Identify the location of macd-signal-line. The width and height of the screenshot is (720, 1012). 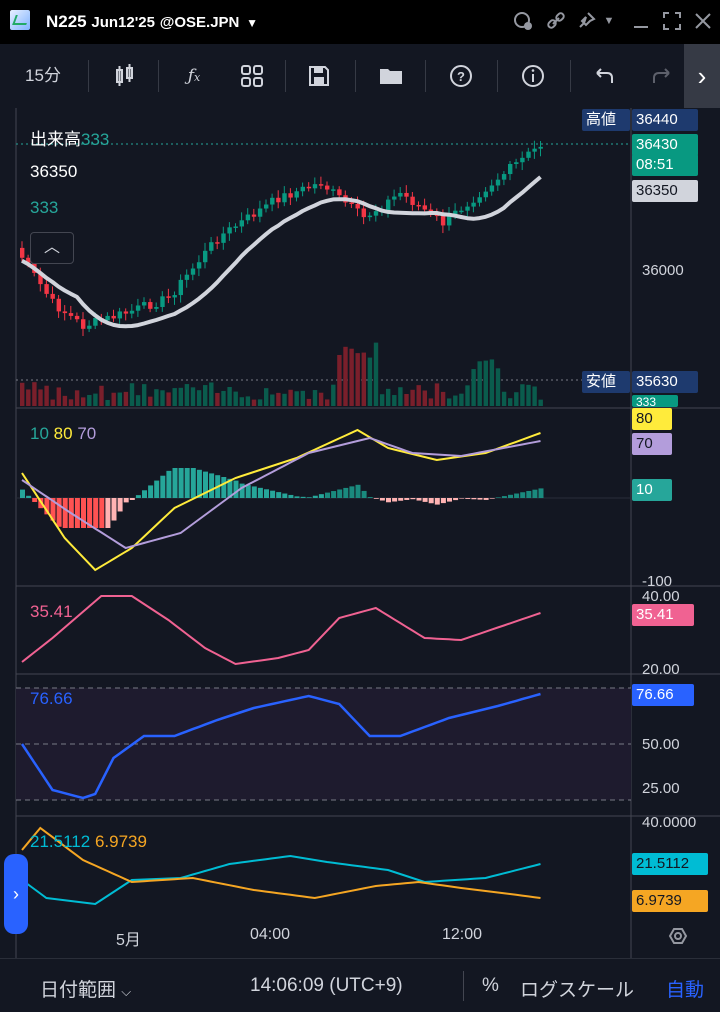
(281, 493).